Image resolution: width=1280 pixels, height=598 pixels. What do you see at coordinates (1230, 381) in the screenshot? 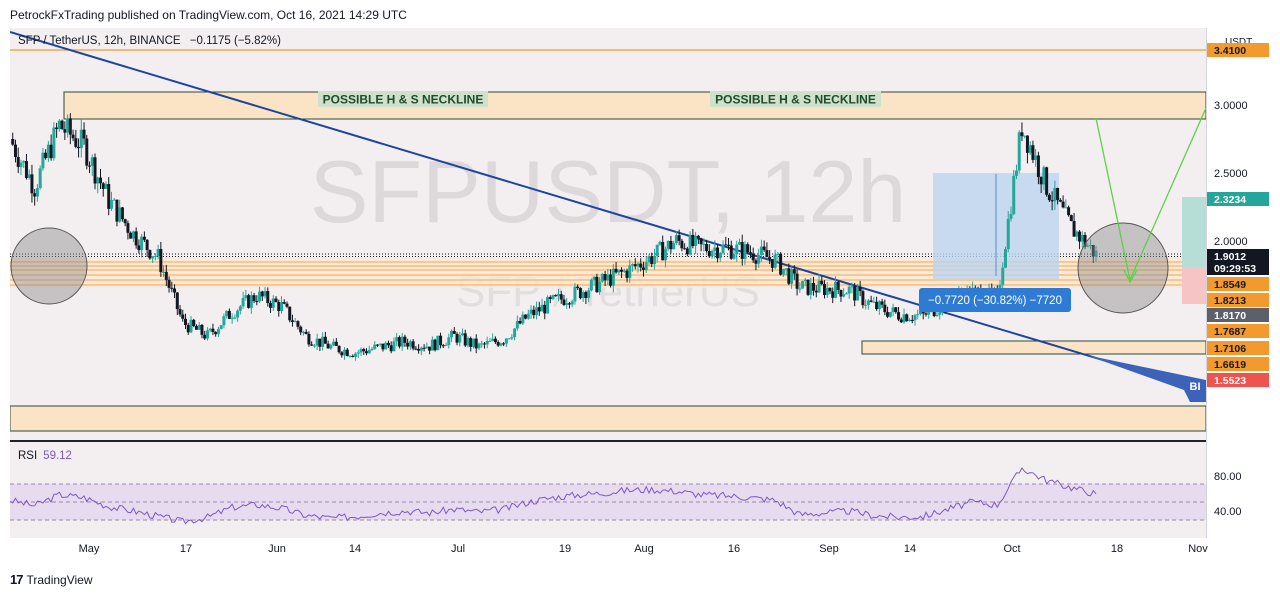
I see `price-tag-label: 1.5523` at bounding box center [1230, 381].